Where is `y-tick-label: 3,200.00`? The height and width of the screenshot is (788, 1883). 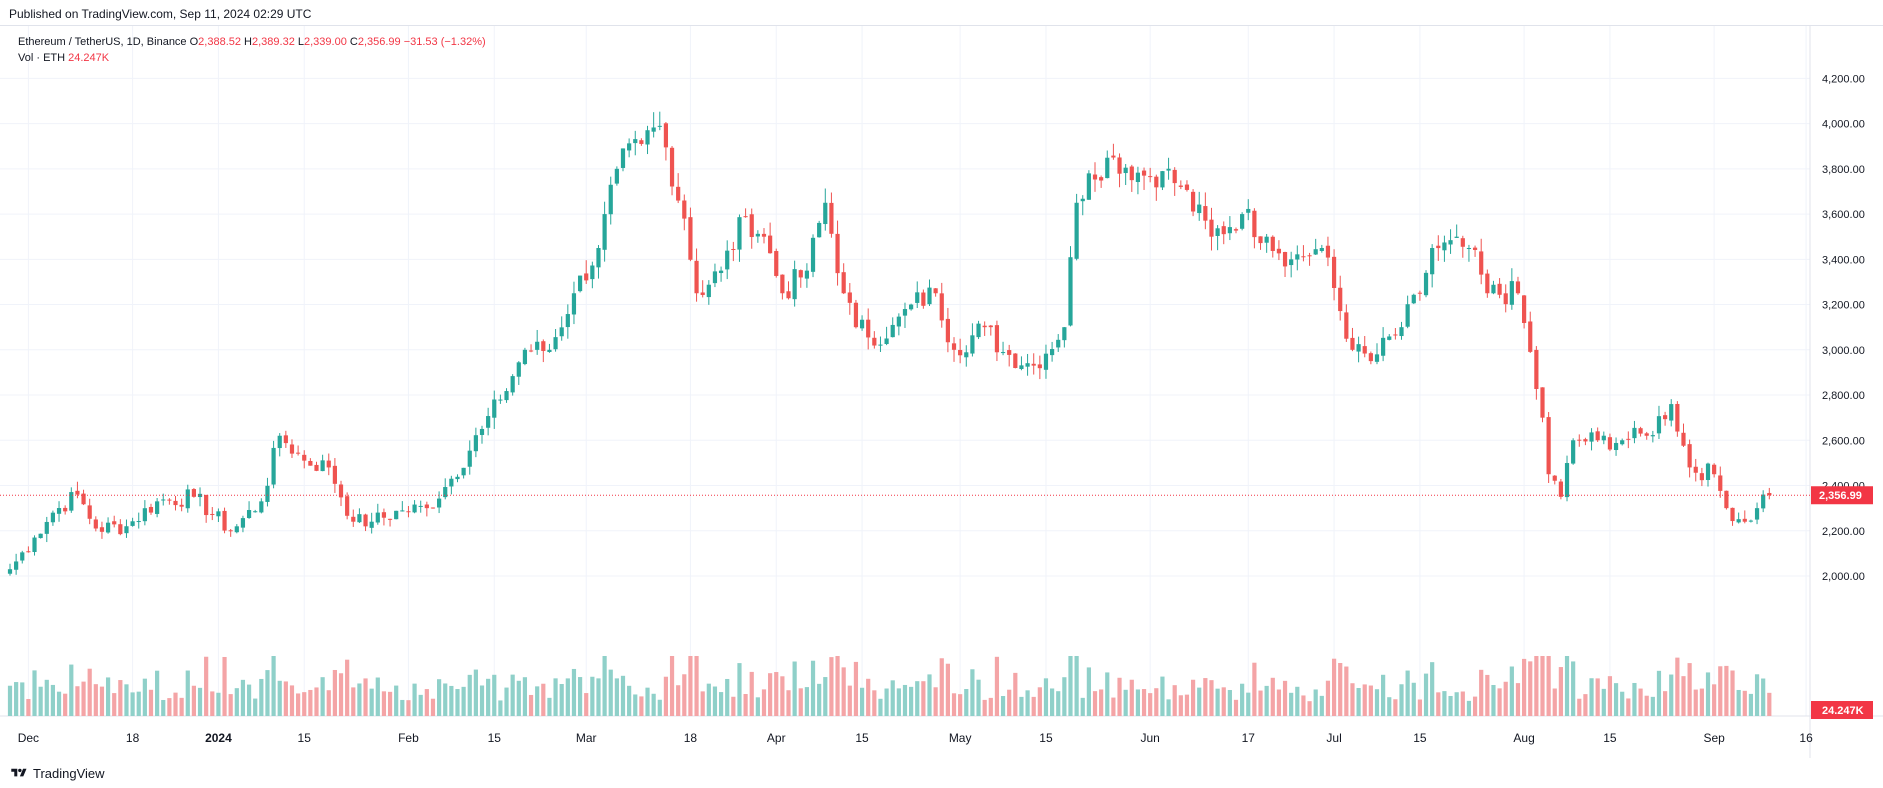 y-tick-label: 3,200.00 is located at coordinates (1843, 306).